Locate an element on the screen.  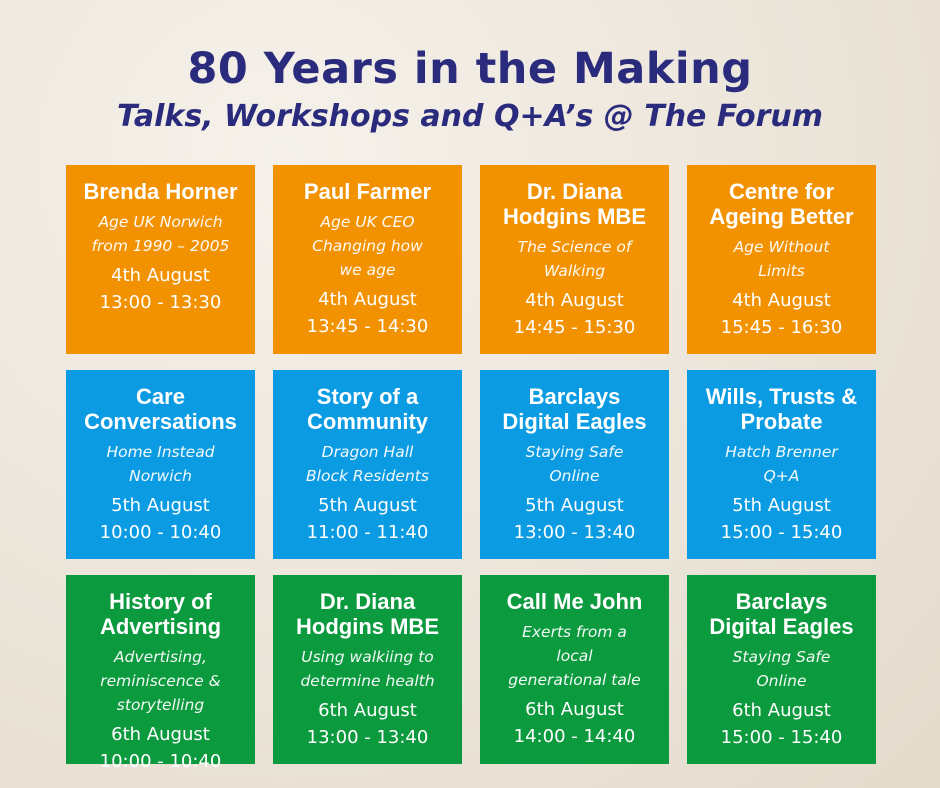
event-subtitle: Hatch Brenner Q+A is located at coordinates (781, 464).